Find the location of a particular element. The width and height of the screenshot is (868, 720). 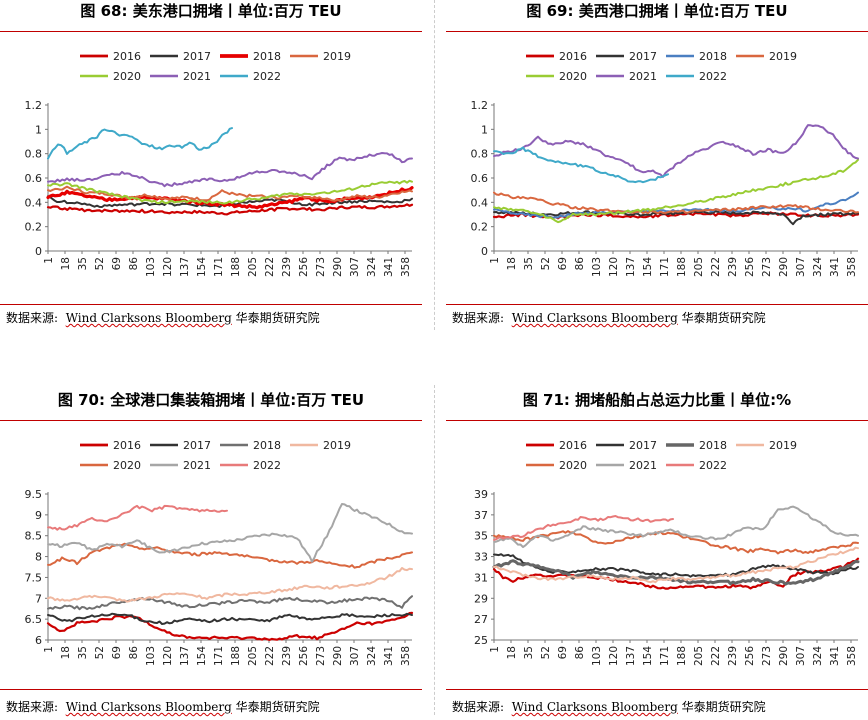

source-rule is located at coordinates (211, 304).